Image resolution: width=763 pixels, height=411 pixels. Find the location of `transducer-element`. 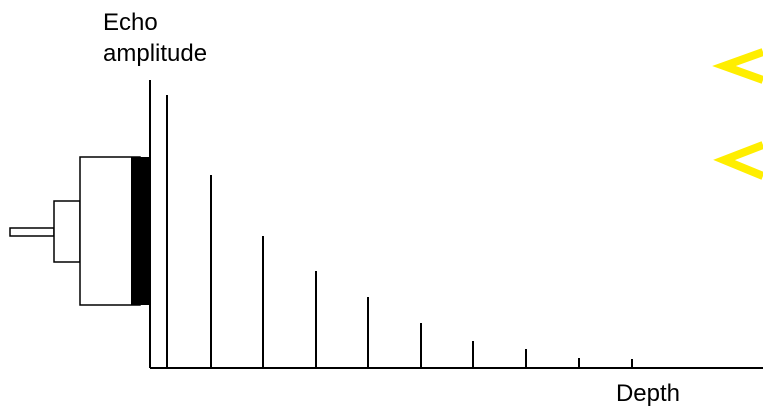

transducer-element is located at coordinates (140, 231).